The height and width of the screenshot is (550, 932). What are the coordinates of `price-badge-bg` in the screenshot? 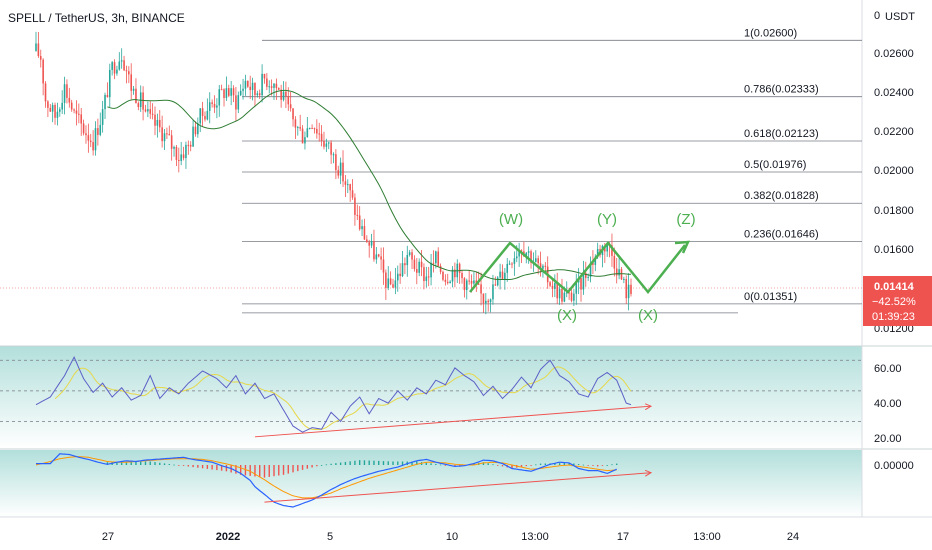 It's located at (897, 301).